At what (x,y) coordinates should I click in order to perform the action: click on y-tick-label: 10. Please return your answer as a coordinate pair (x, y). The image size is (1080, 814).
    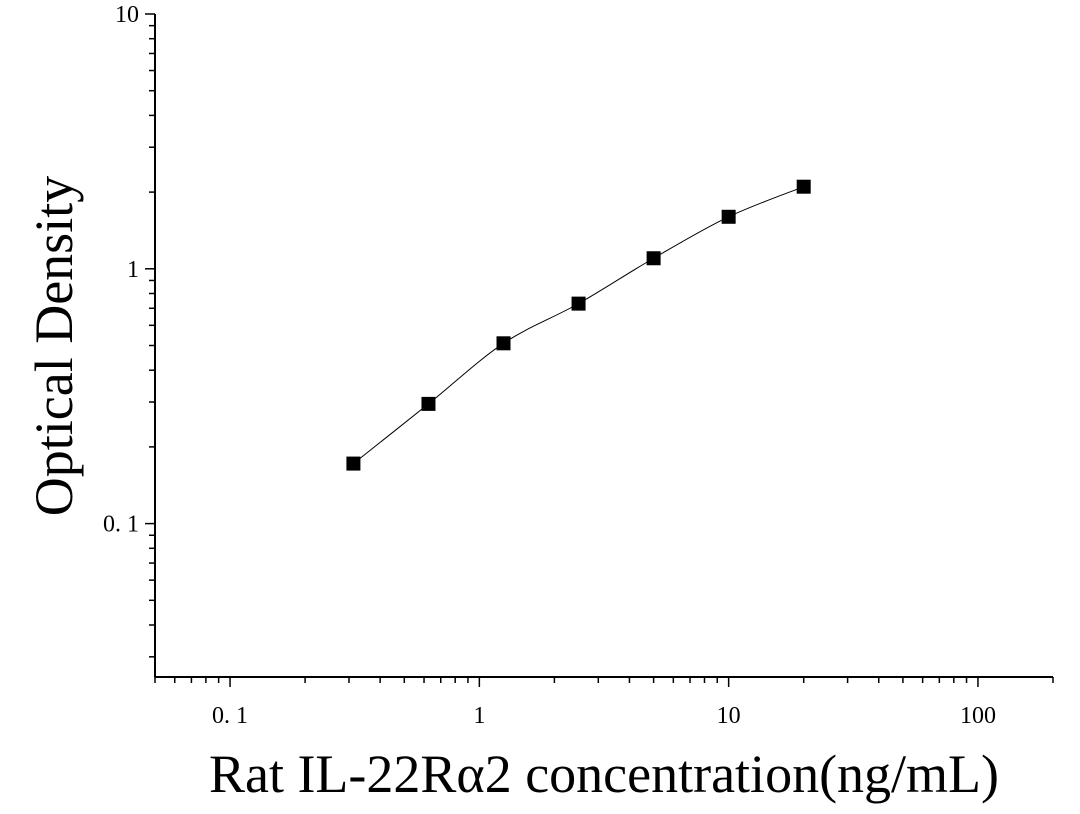
    Looking at the image, I should click on (127, 15).